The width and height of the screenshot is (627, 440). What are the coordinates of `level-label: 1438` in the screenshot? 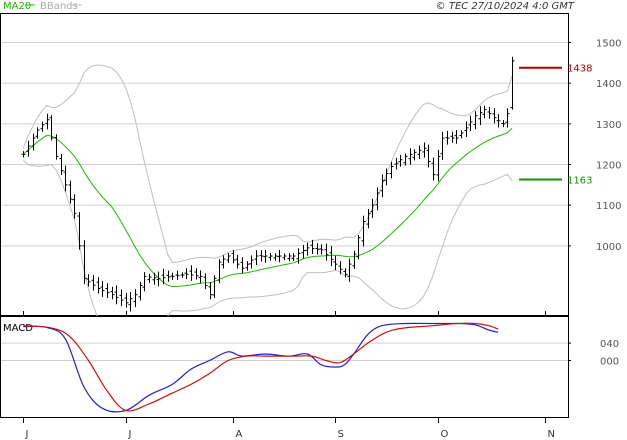 It's located at (579, 69).